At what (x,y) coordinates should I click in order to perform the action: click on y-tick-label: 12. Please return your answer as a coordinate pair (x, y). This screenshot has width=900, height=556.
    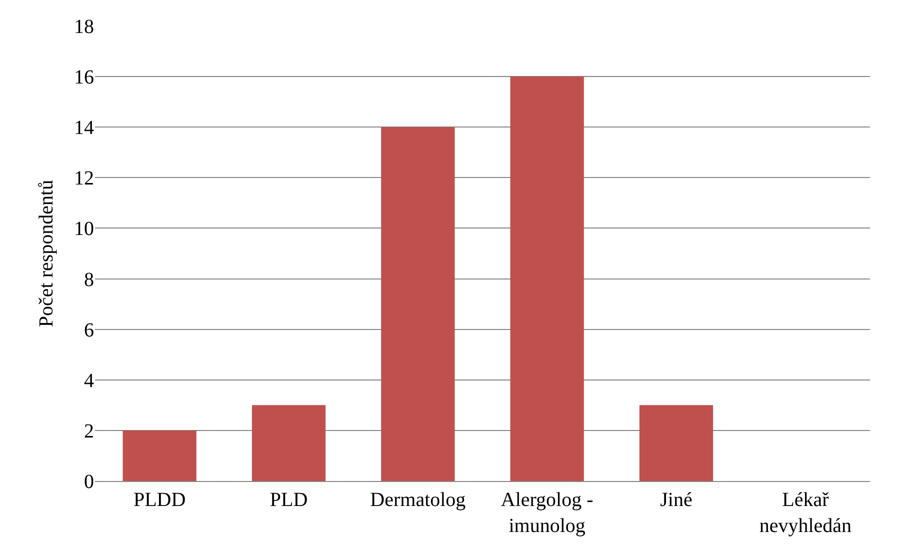
    Looking at the image, I should click on (84, 179).